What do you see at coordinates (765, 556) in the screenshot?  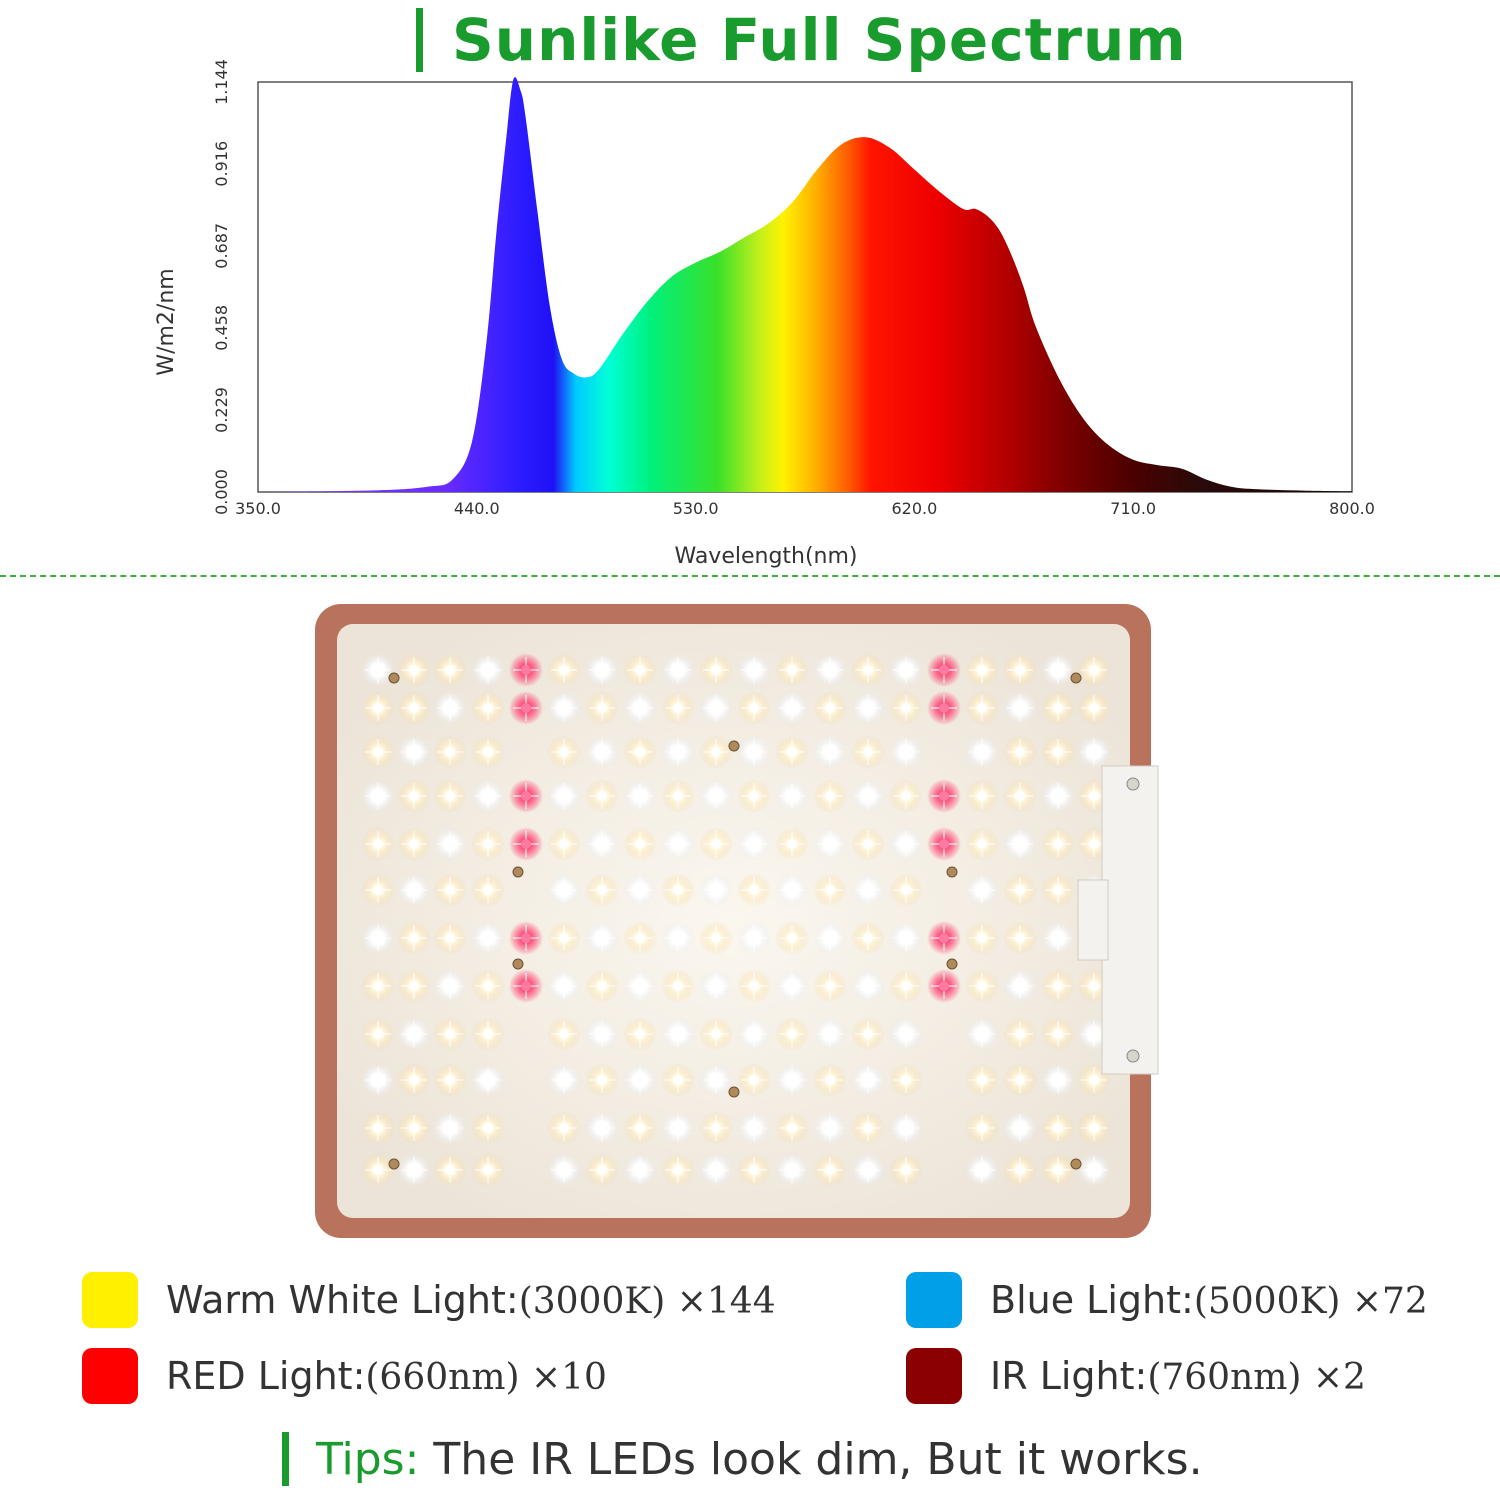 I see `x-axis-label: Wavelength(nm)` at bounding box center [765, 556].